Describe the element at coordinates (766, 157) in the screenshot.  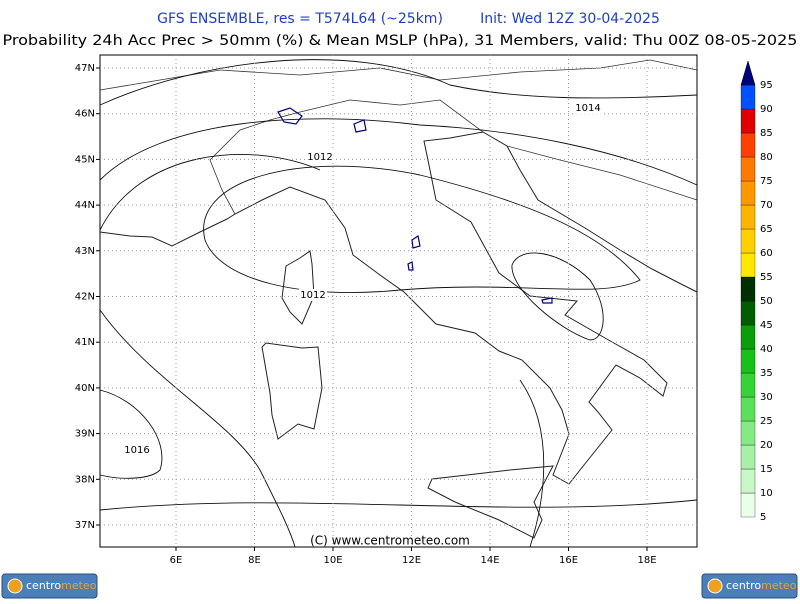
I see `colorbar-label: 80` at that location.